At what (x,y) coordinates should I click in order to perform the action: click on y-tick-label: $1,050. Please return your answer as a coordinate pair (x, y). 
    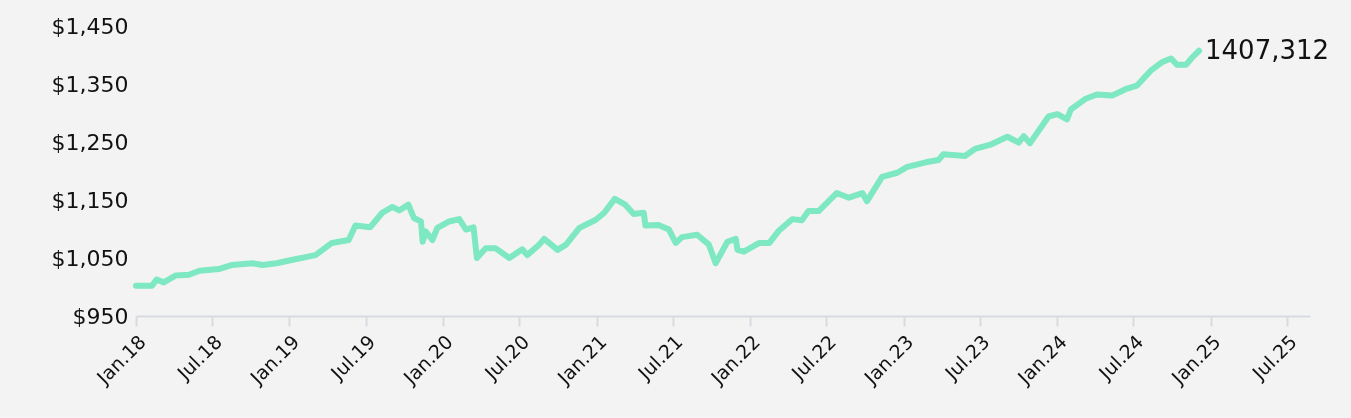
    Looking at the image, I should click on (90, 258).